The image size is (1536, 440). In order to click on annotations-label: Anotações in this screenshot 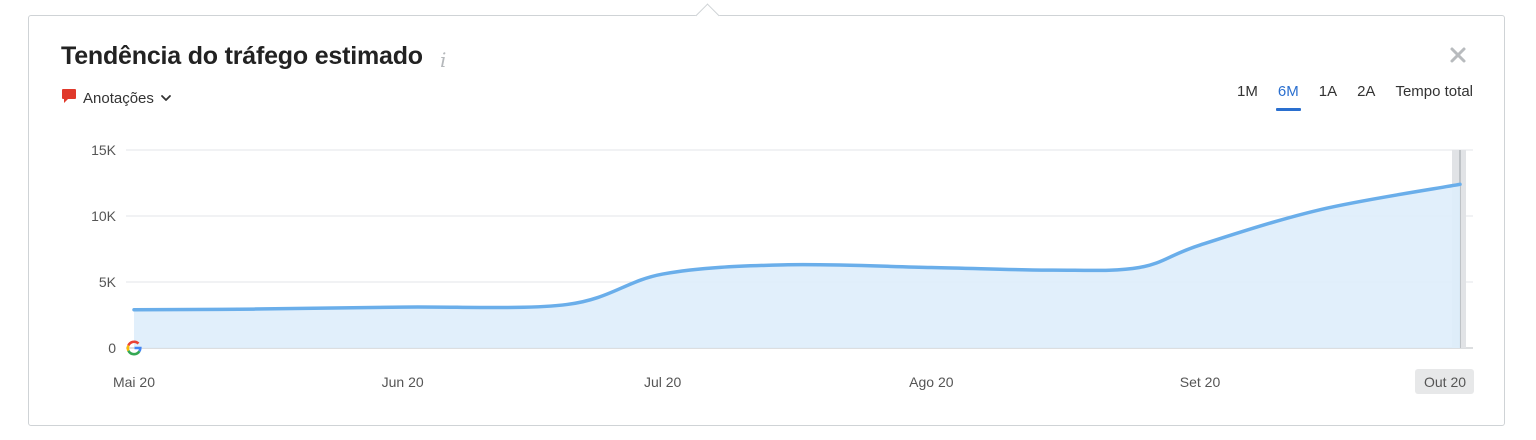, I will do `click(118, 98)`.